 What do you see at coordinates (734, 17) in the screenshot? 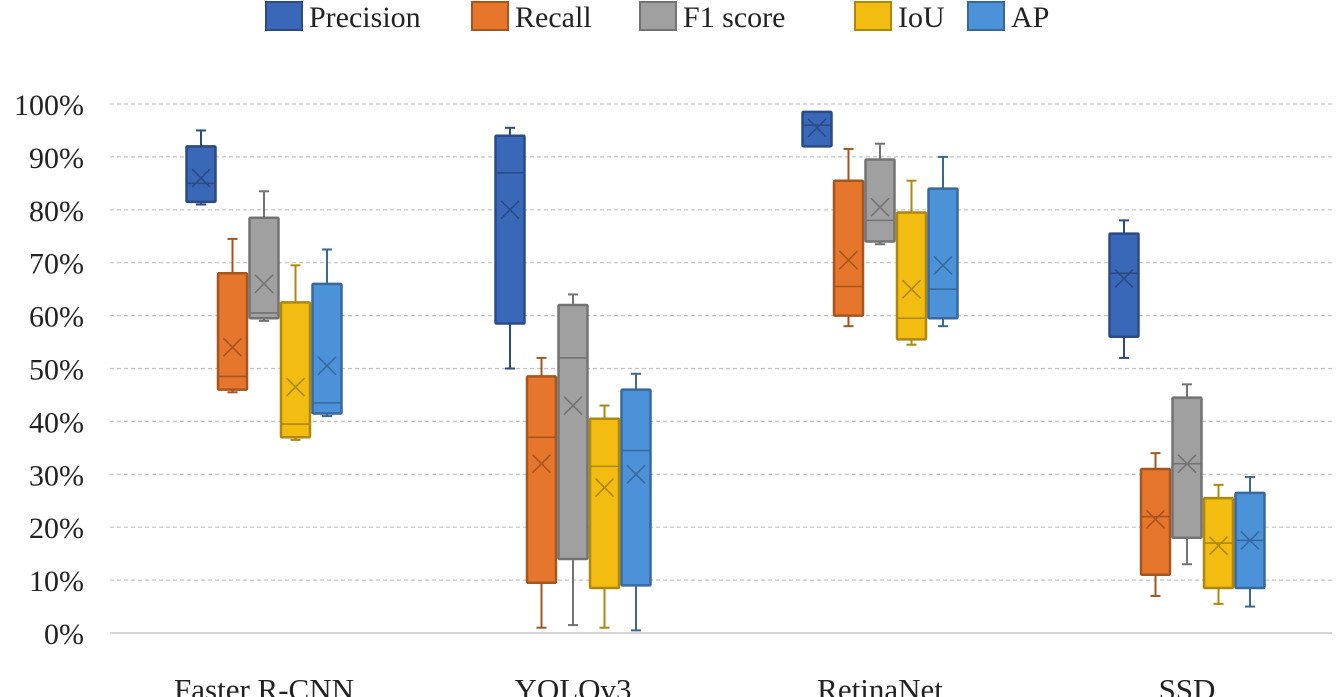
I see `legend-label: F1 score` at bounding box center [734, 17].